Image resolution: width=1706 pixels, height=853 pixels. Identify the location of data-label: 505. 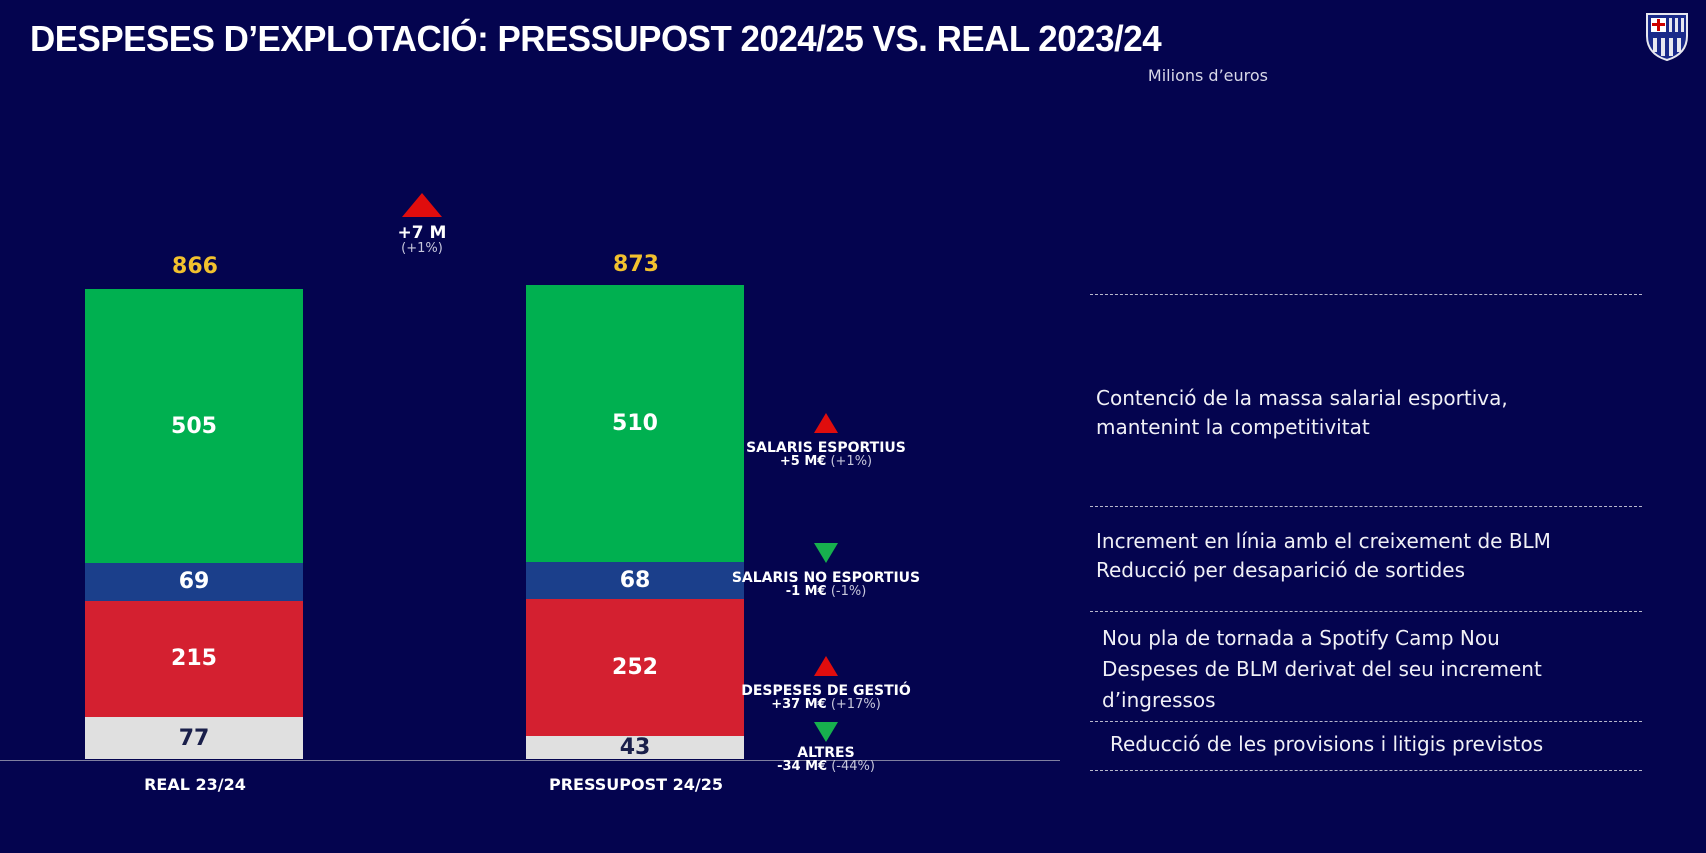
(194, 426).